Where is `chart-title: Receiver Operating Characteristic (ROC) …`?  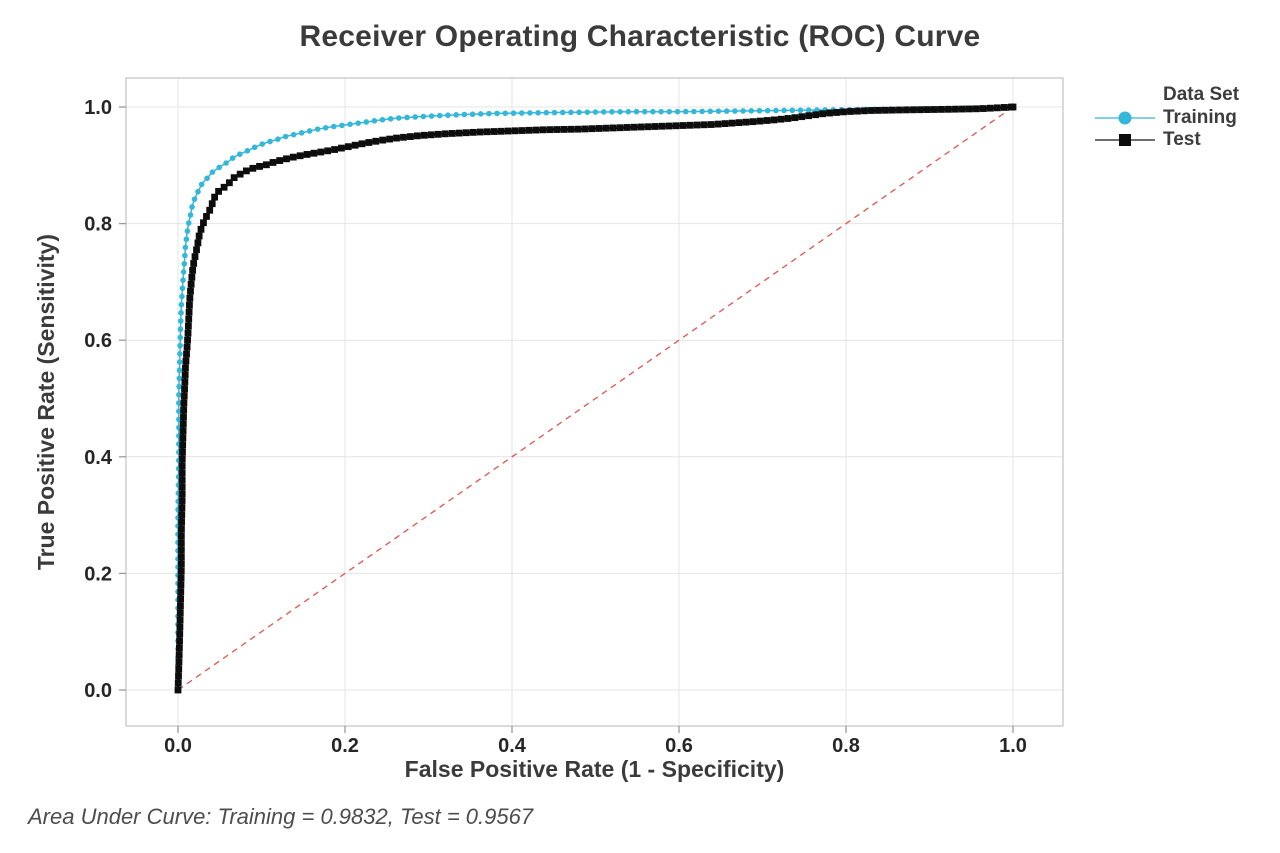
chart-title: Receiver Operating Characteristic (ROC) … is located at coordinates (640, 36).